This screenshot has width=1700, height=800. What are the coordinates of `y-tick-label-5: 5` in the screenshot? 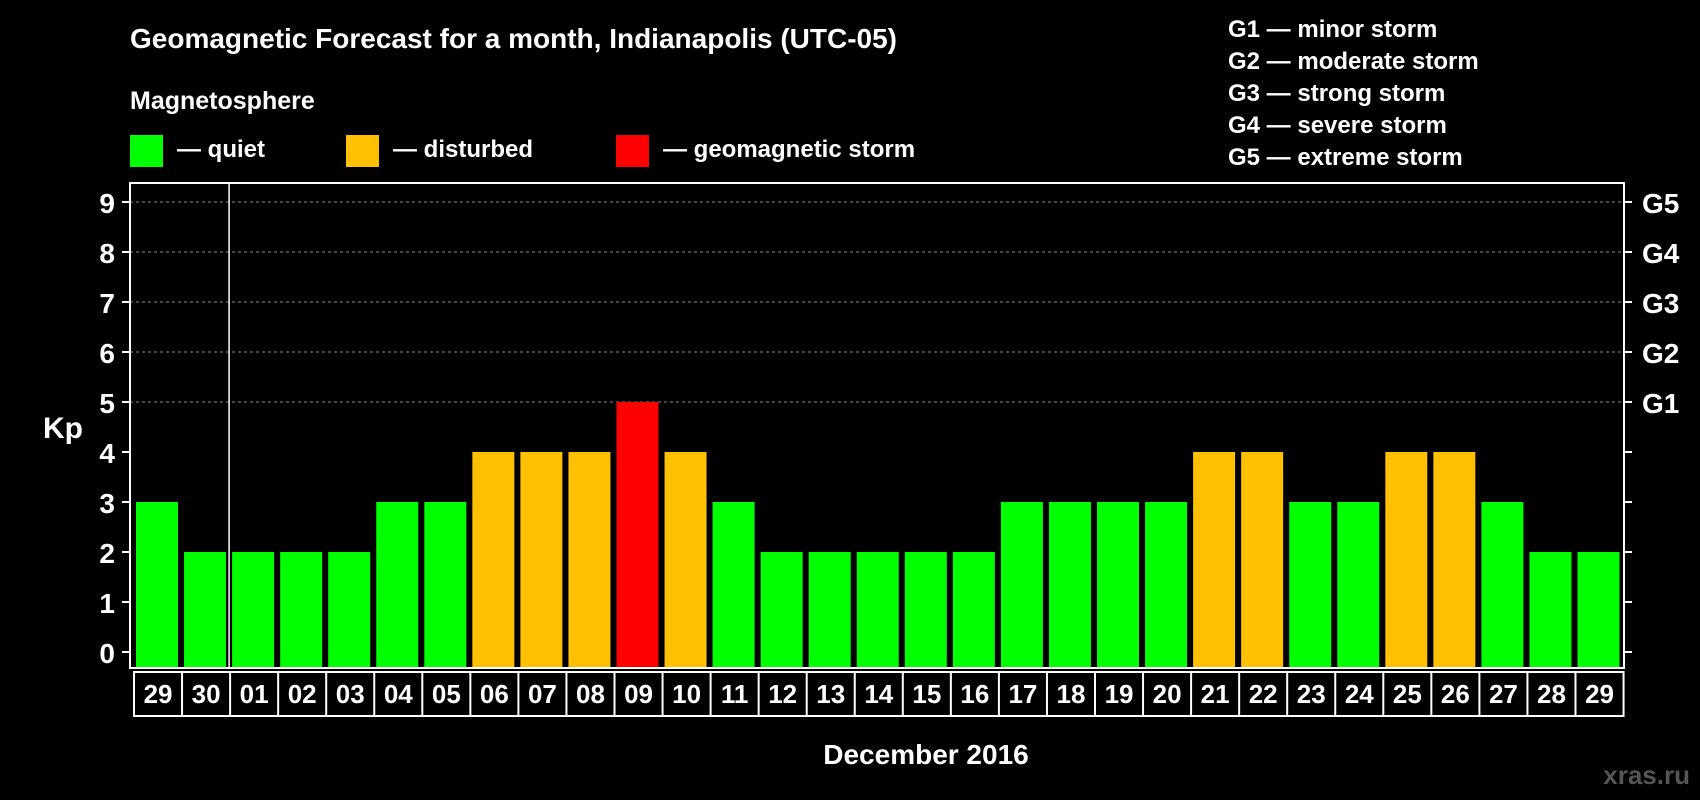 It's located at (107, 403).